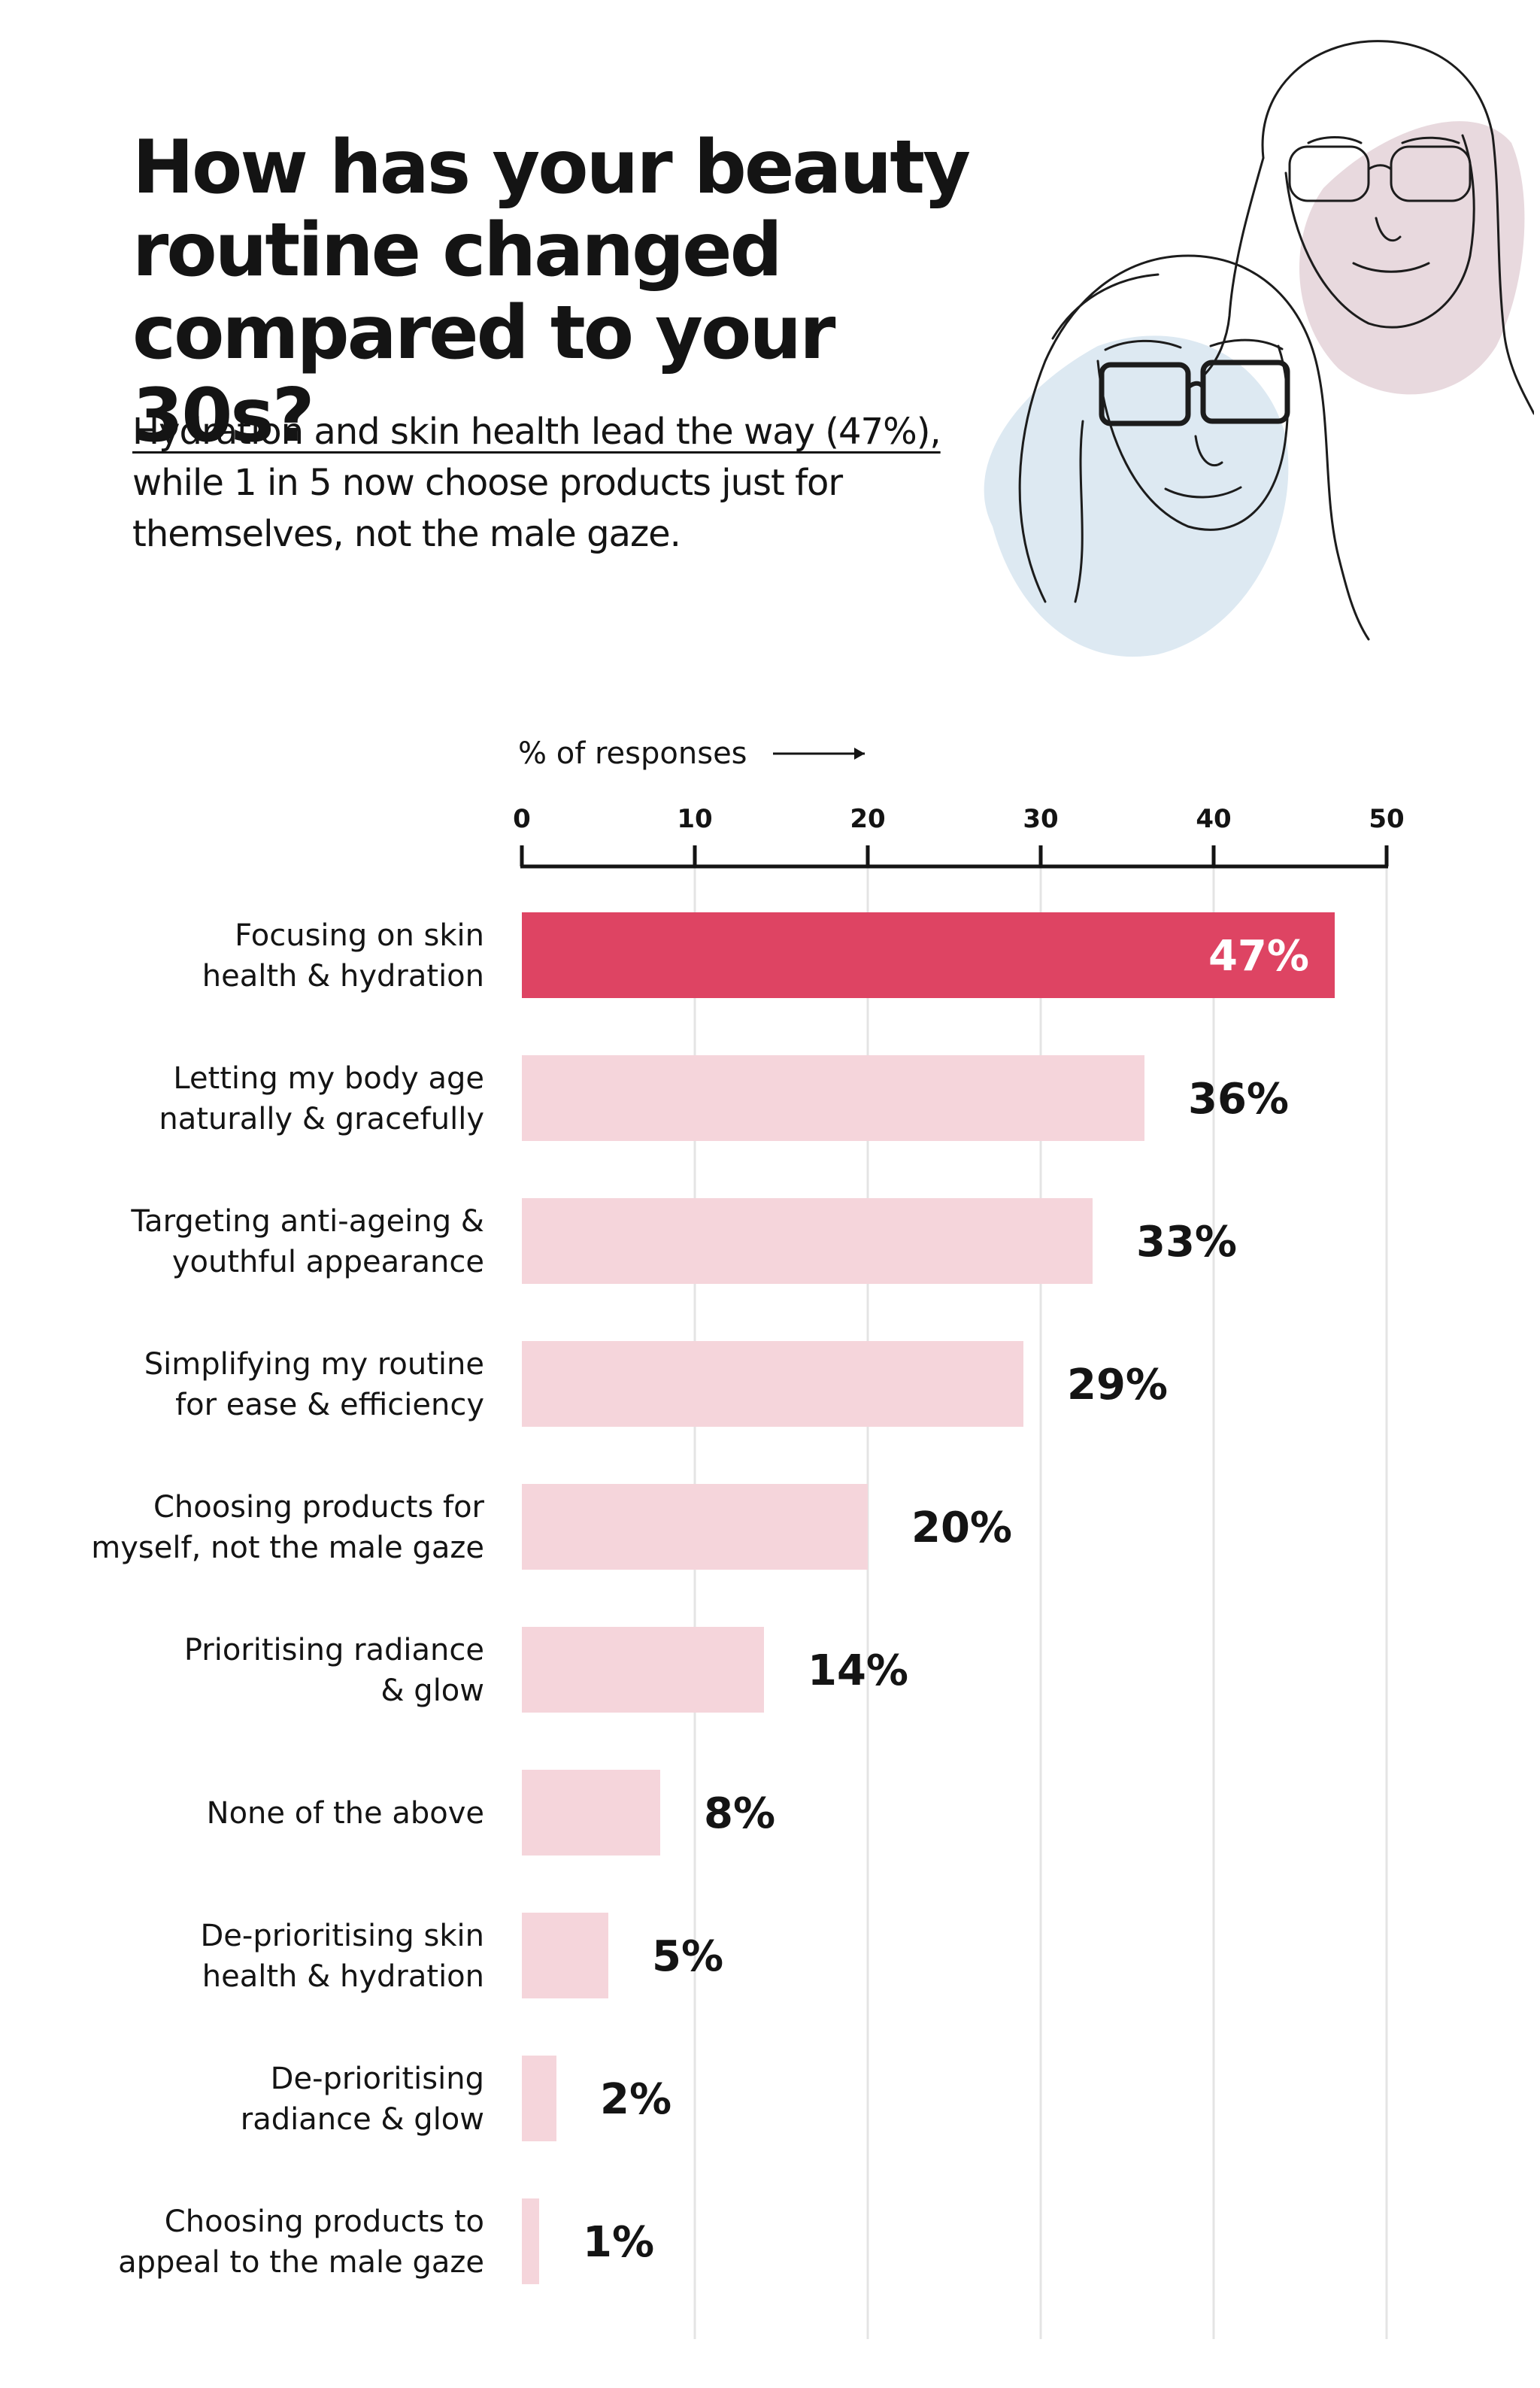 The height and width of the screenshot is (2388, 1540). I want to click on x-axis-label: % of responses, so click(632, 753).